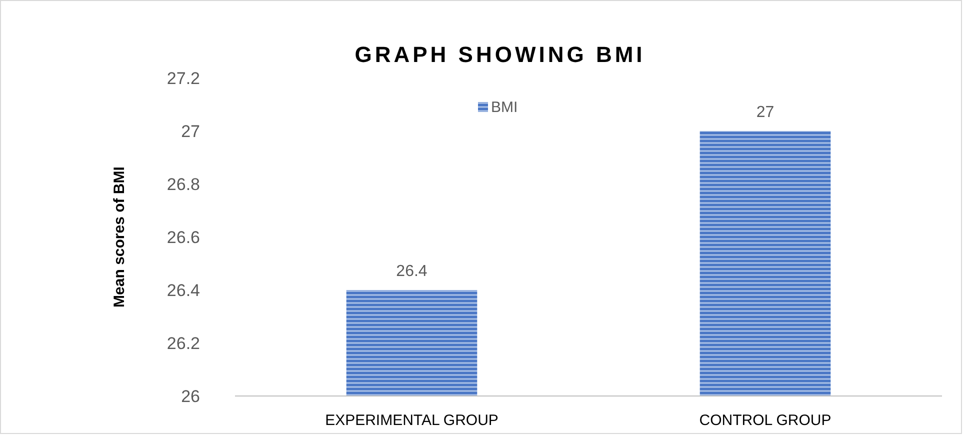 Image resolution: width=968 pixels, height=438 pixels. I want to click on y-axis-title: Mean scores of BMI, so click(119, 237).